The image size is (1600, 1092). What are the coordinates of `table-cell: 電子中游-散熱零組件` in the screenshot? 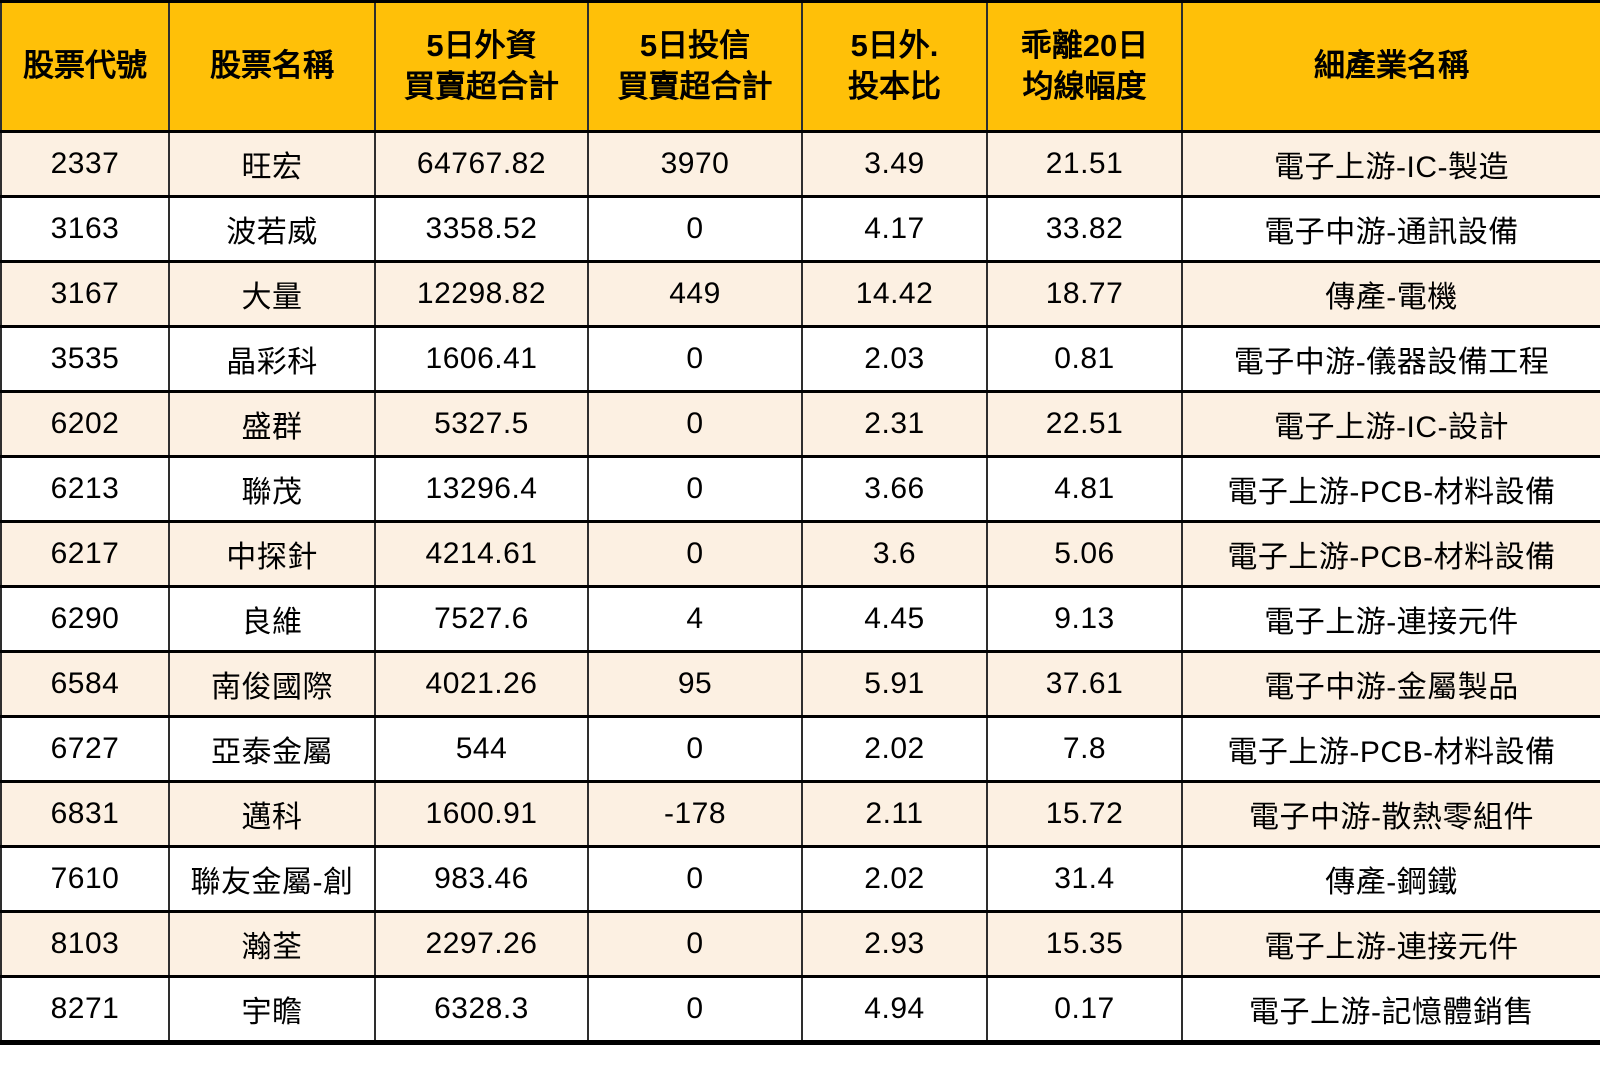 It's located at (1390, 814).